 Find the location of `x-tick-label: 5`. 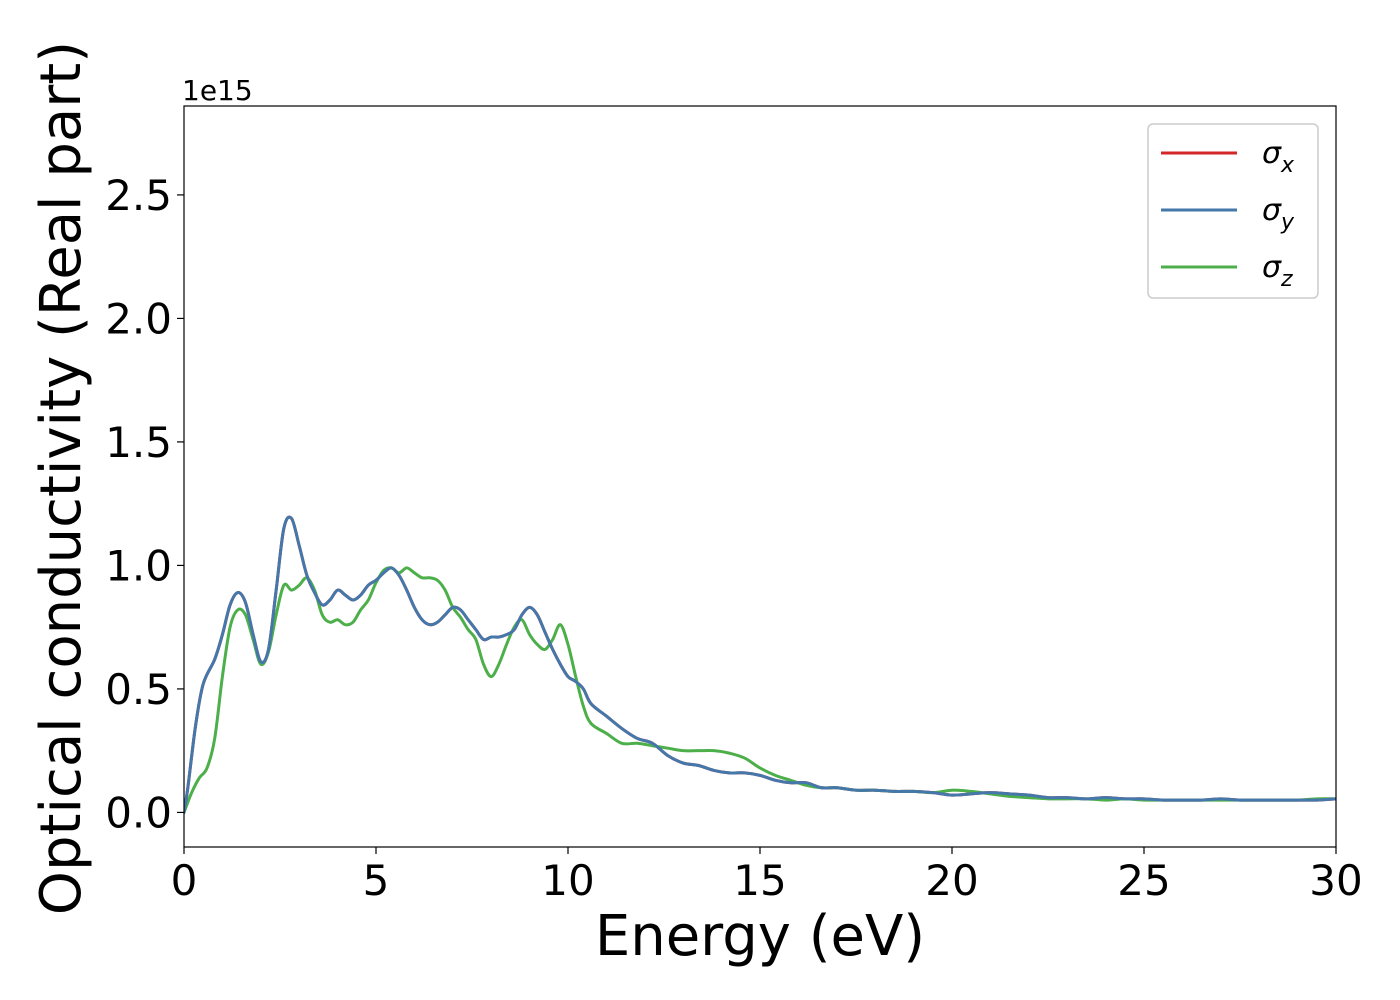

x-tick-label: 5 is located at coordinates (376, 880).